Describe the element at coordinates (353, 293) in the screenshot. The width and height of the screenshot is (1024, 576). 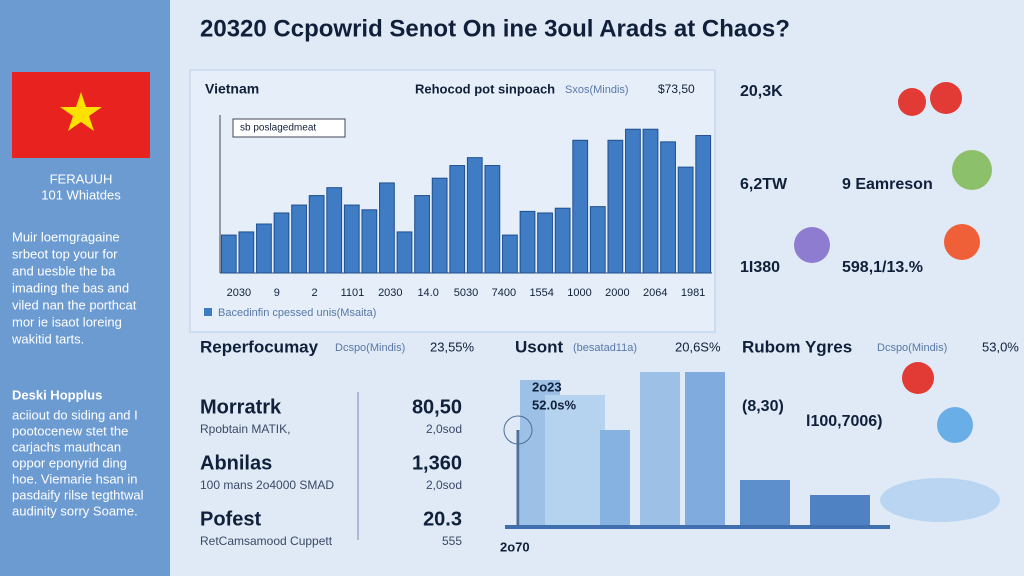
I see `x-tick-label: 1101` at that location.